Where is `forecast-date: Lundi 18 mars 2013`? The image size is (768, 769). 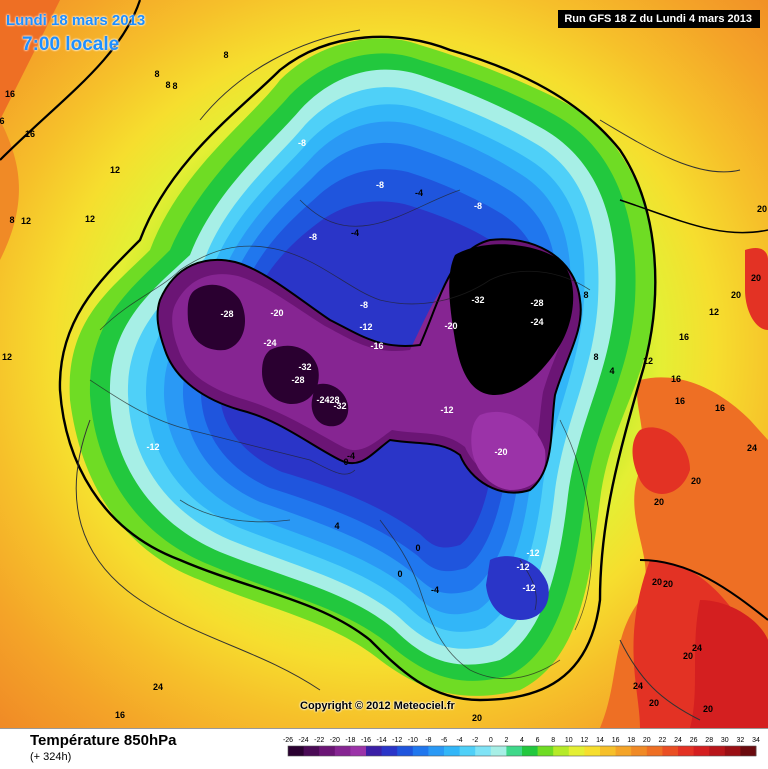 forecast-date: Lundi 18 mars 2013 is located at coordinates (76, 20).